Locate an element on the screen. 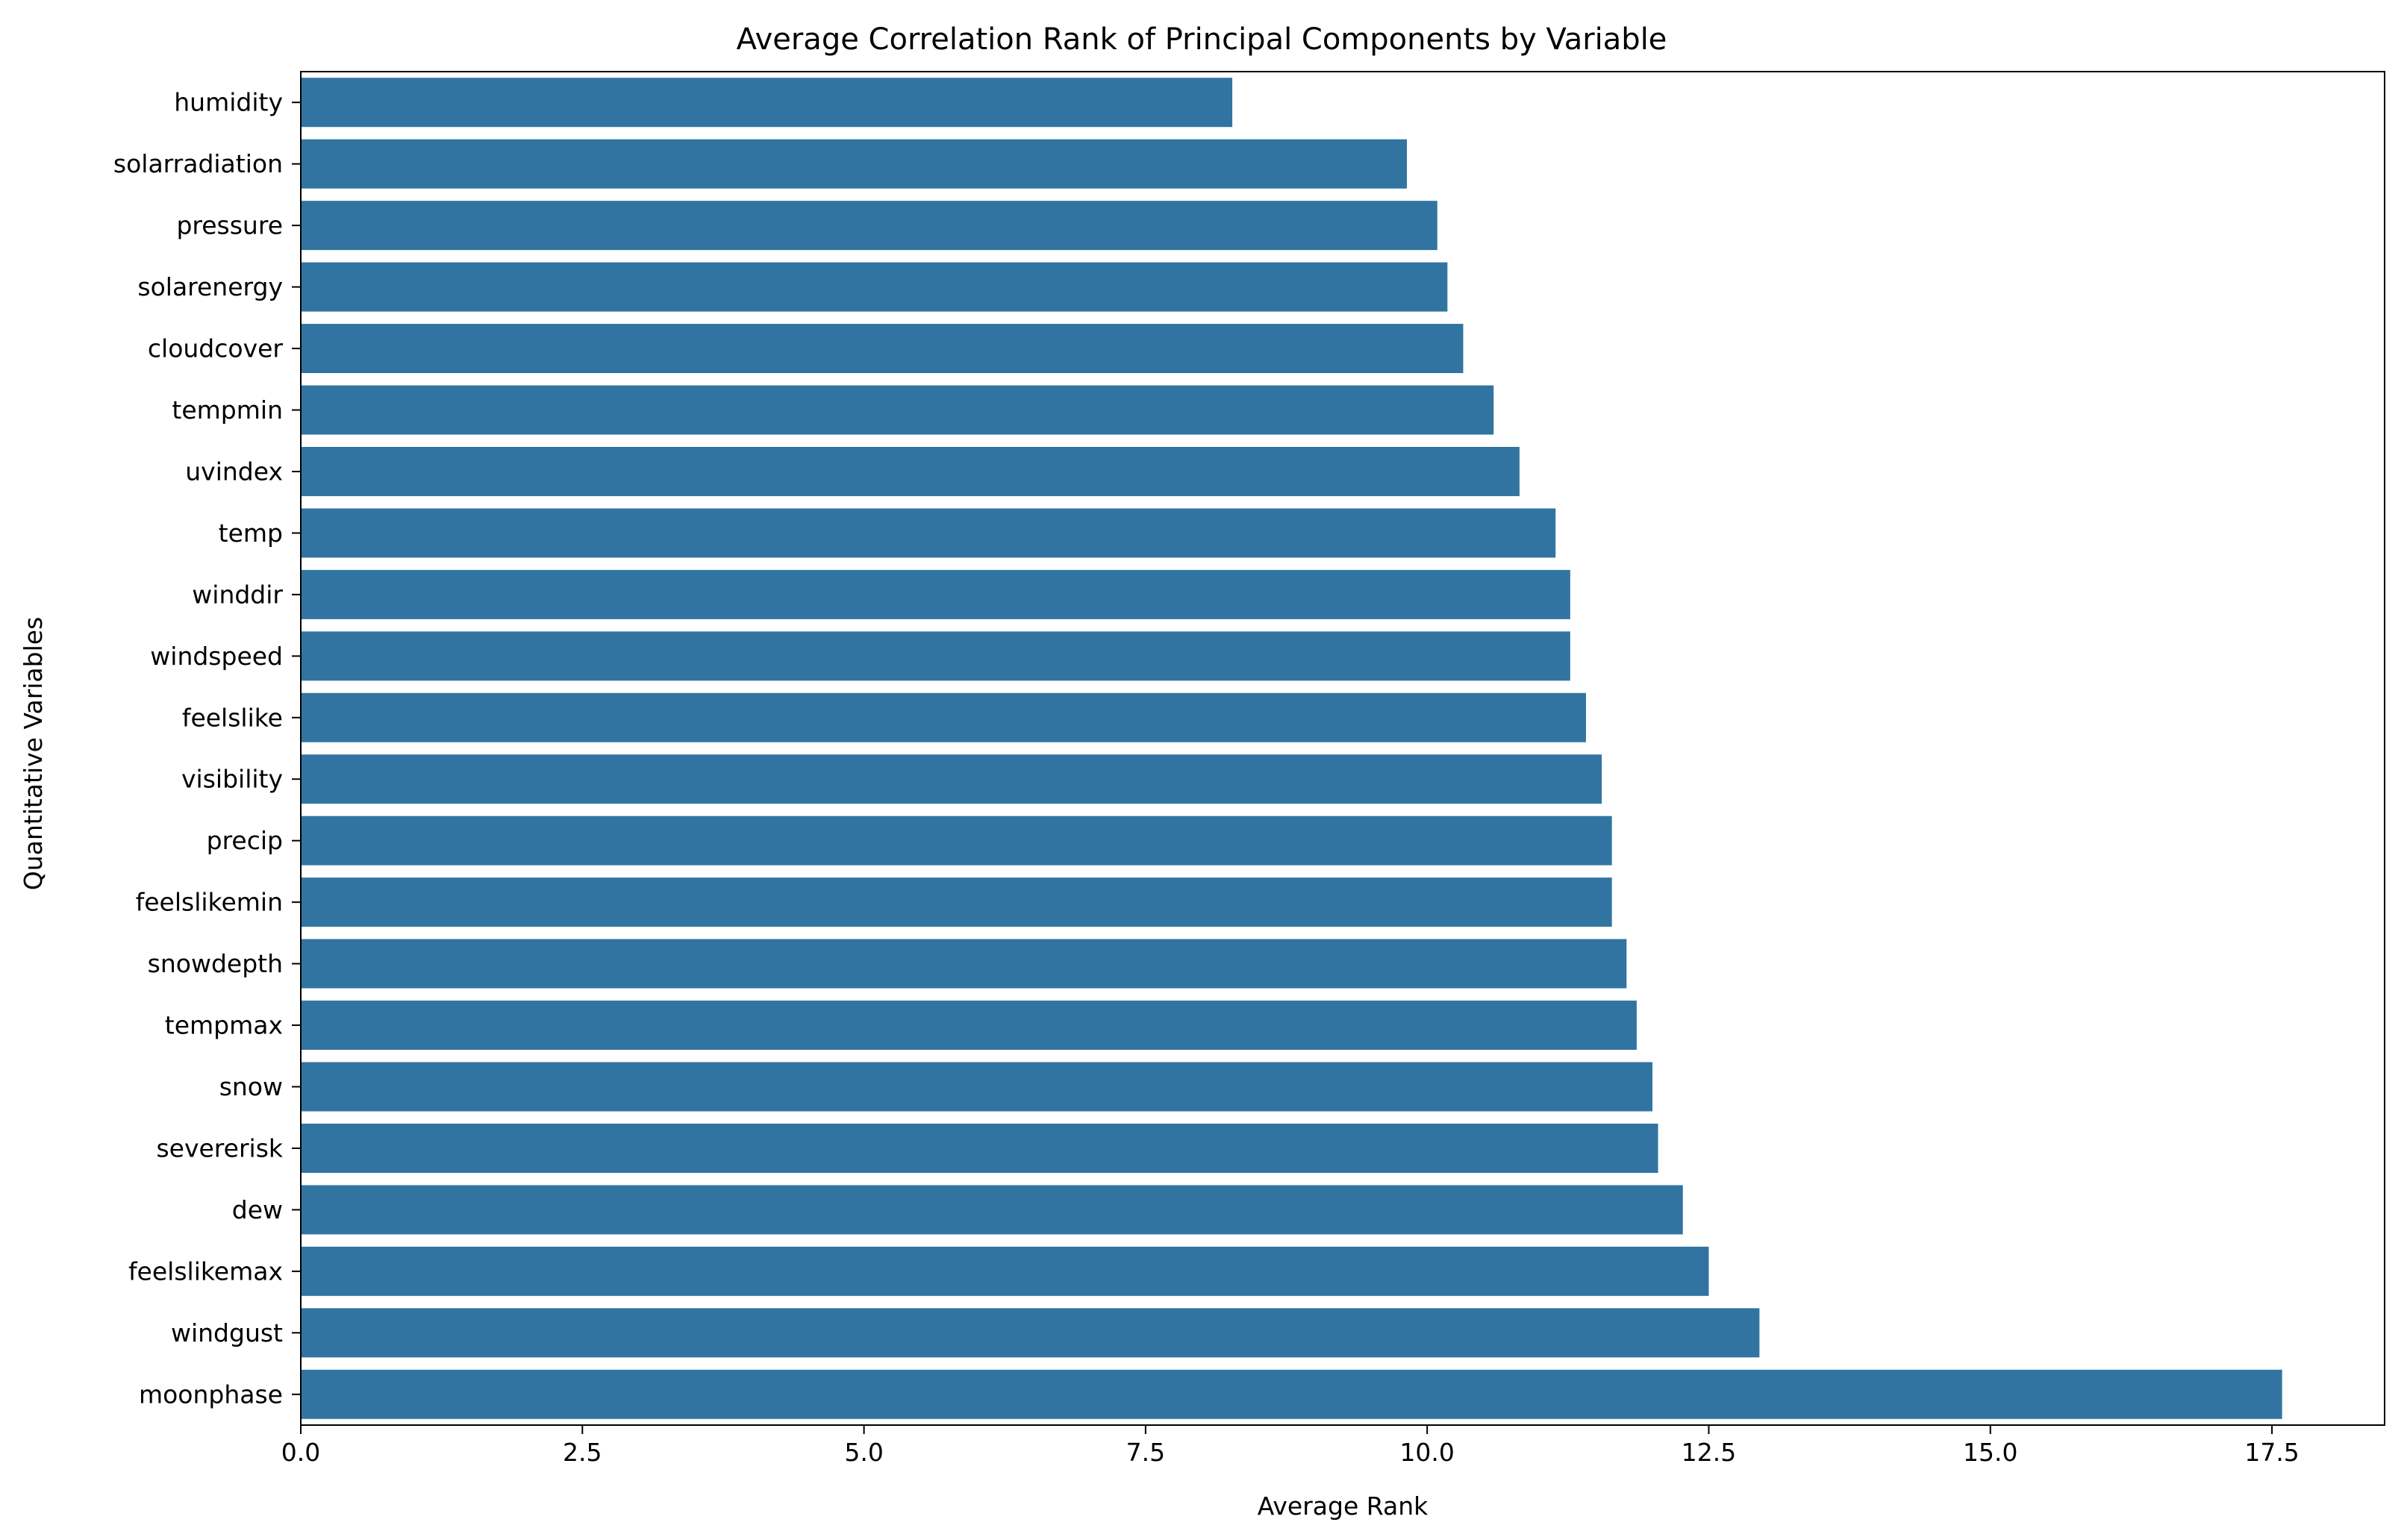 Image resolution: width=2404 pixels, height=1540 pixels. y-tick-label: moonphase is located at coordinates (211, 1394).